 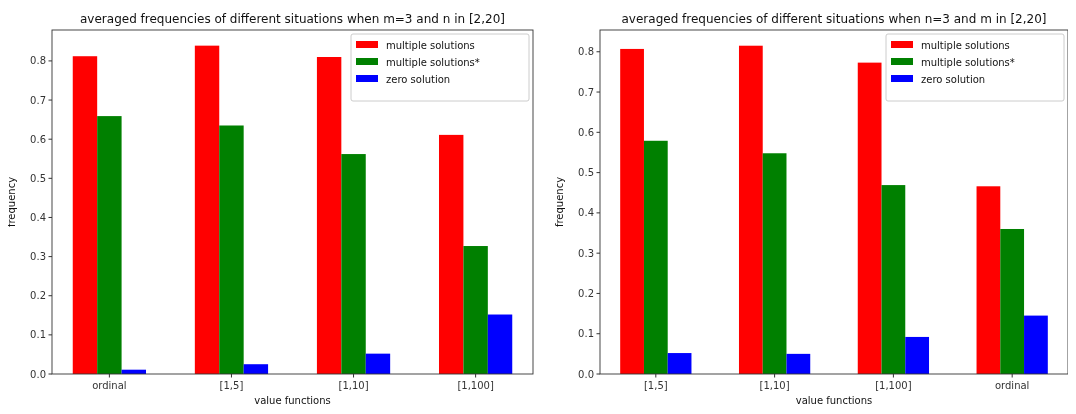 I want to click on chart-title: averaged frequencies of different situations when n=3 and m in [2,20], so click(x=834, y=19).